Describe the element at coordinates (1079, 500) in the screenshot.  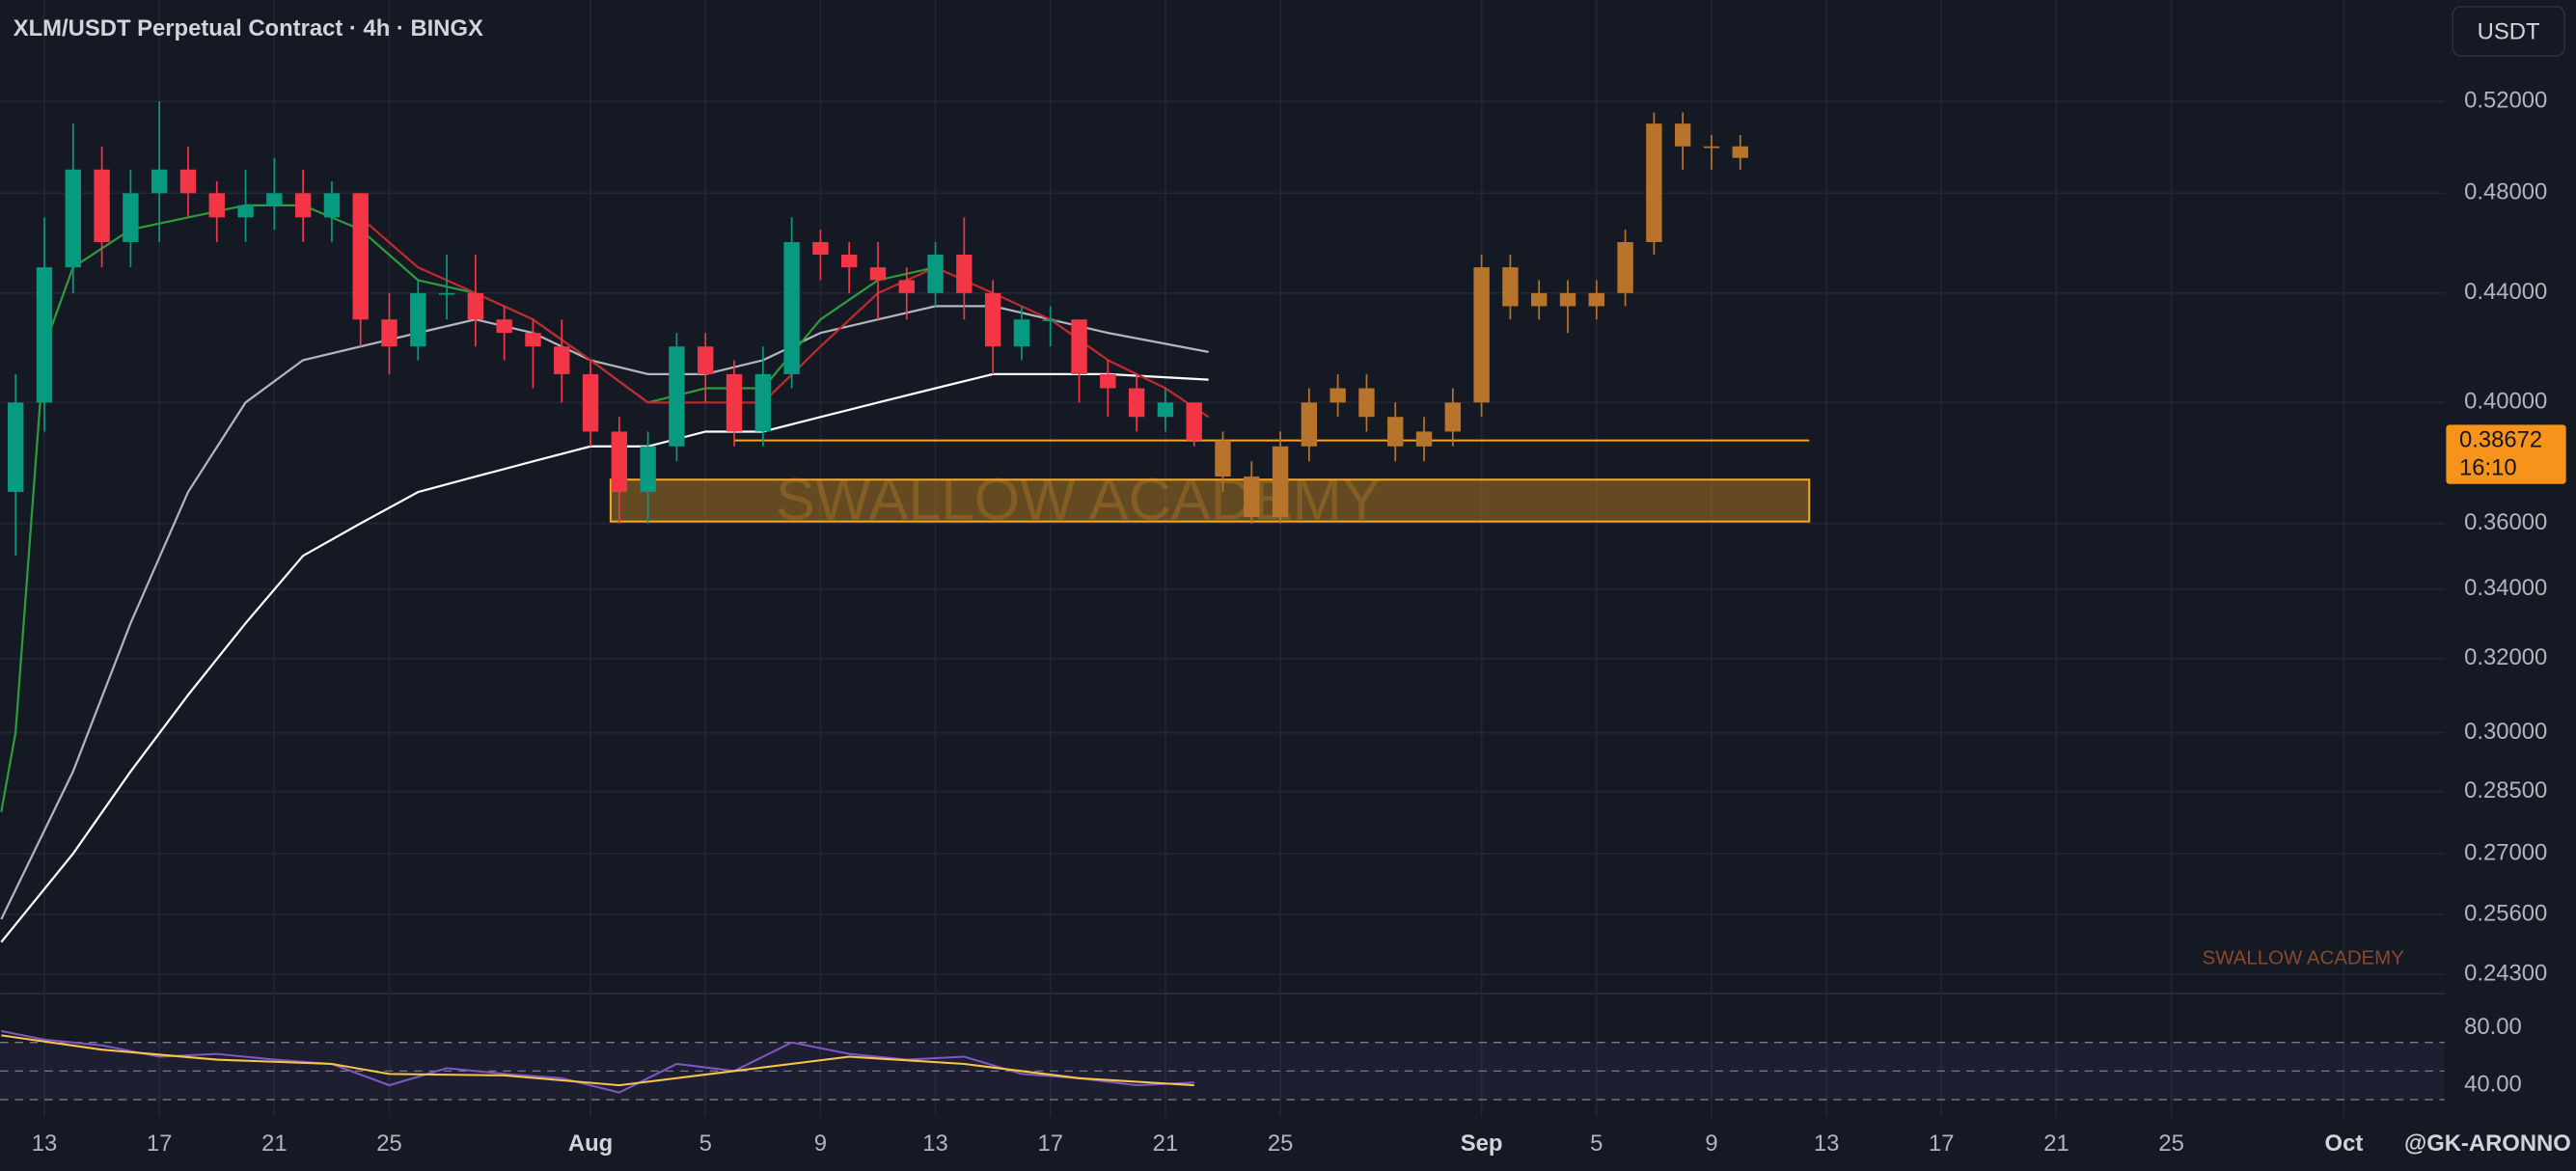
I see `watermark: SWALLOW ACADEMY` at that location.